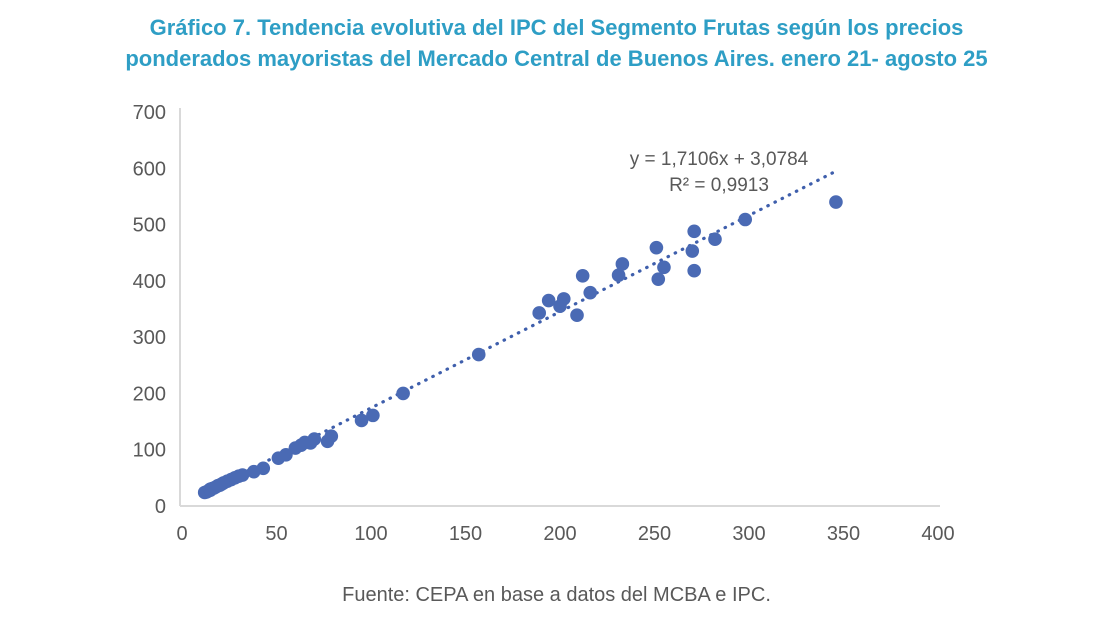  Describe the element at coordinates (149, 226) in the screenshot. I see `y-tick-label: 500` at that location.